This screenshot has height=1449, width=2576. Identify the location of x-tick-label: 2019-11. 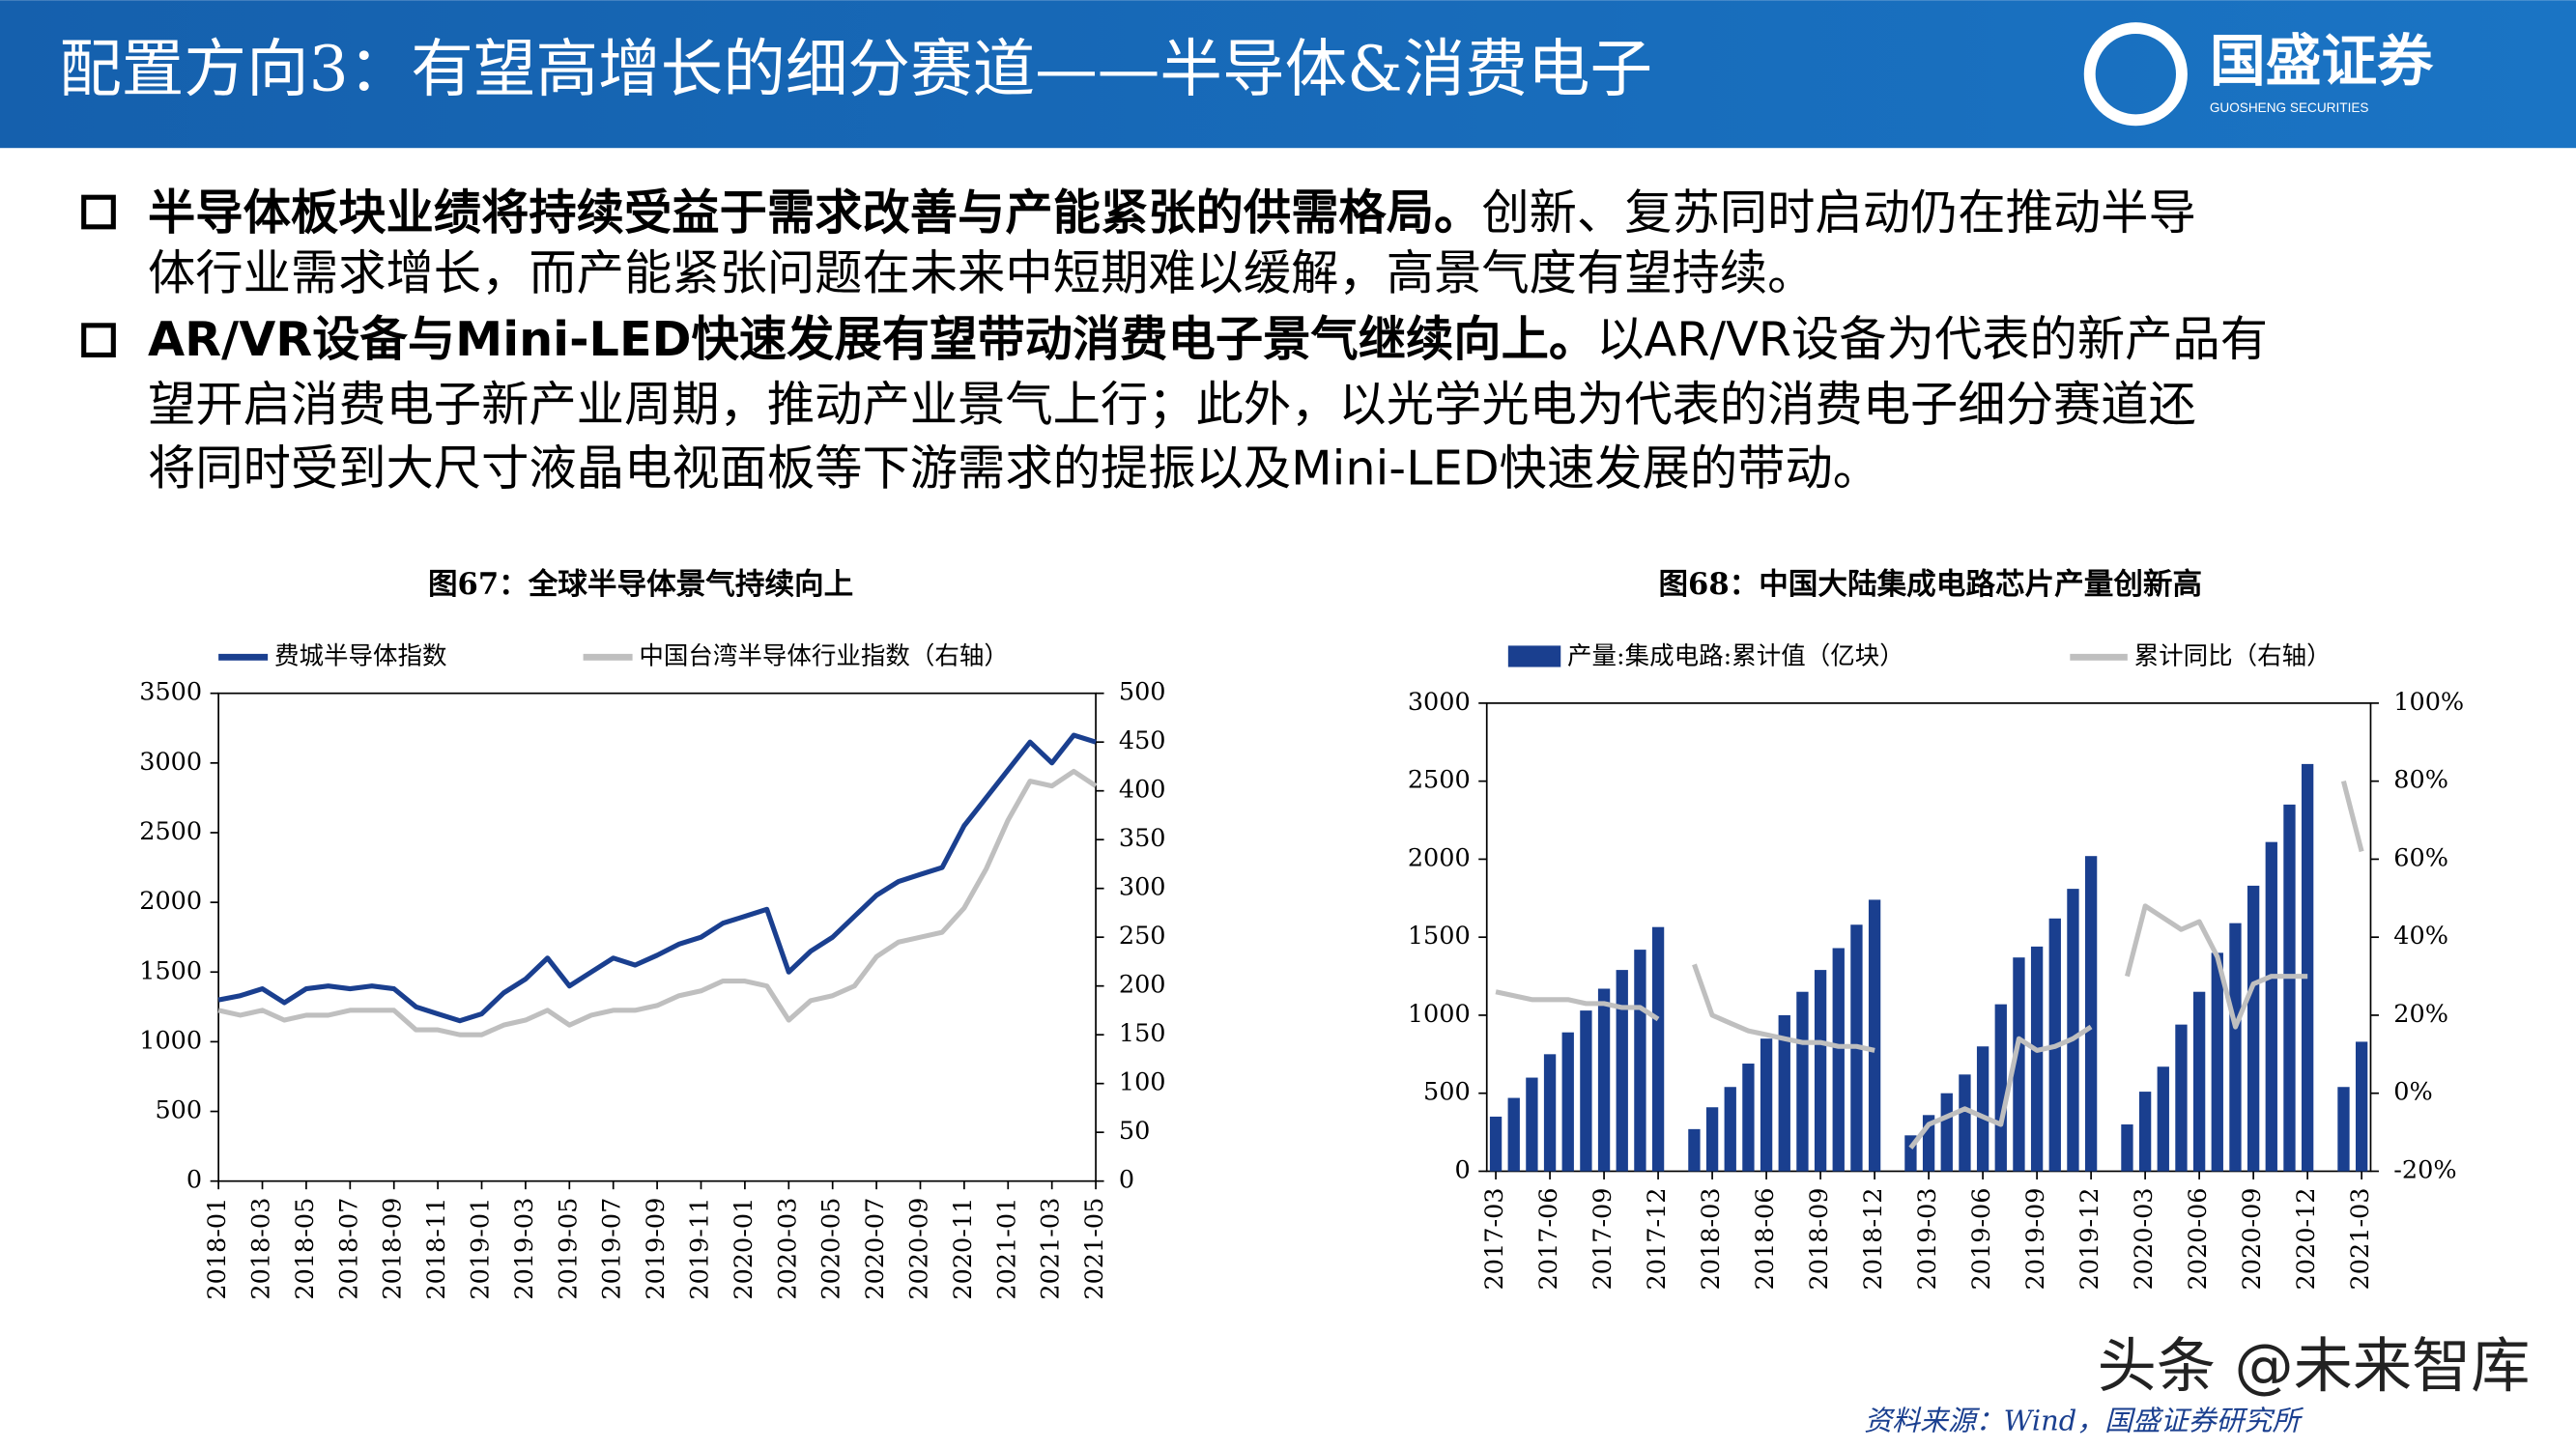
(700, 1249).